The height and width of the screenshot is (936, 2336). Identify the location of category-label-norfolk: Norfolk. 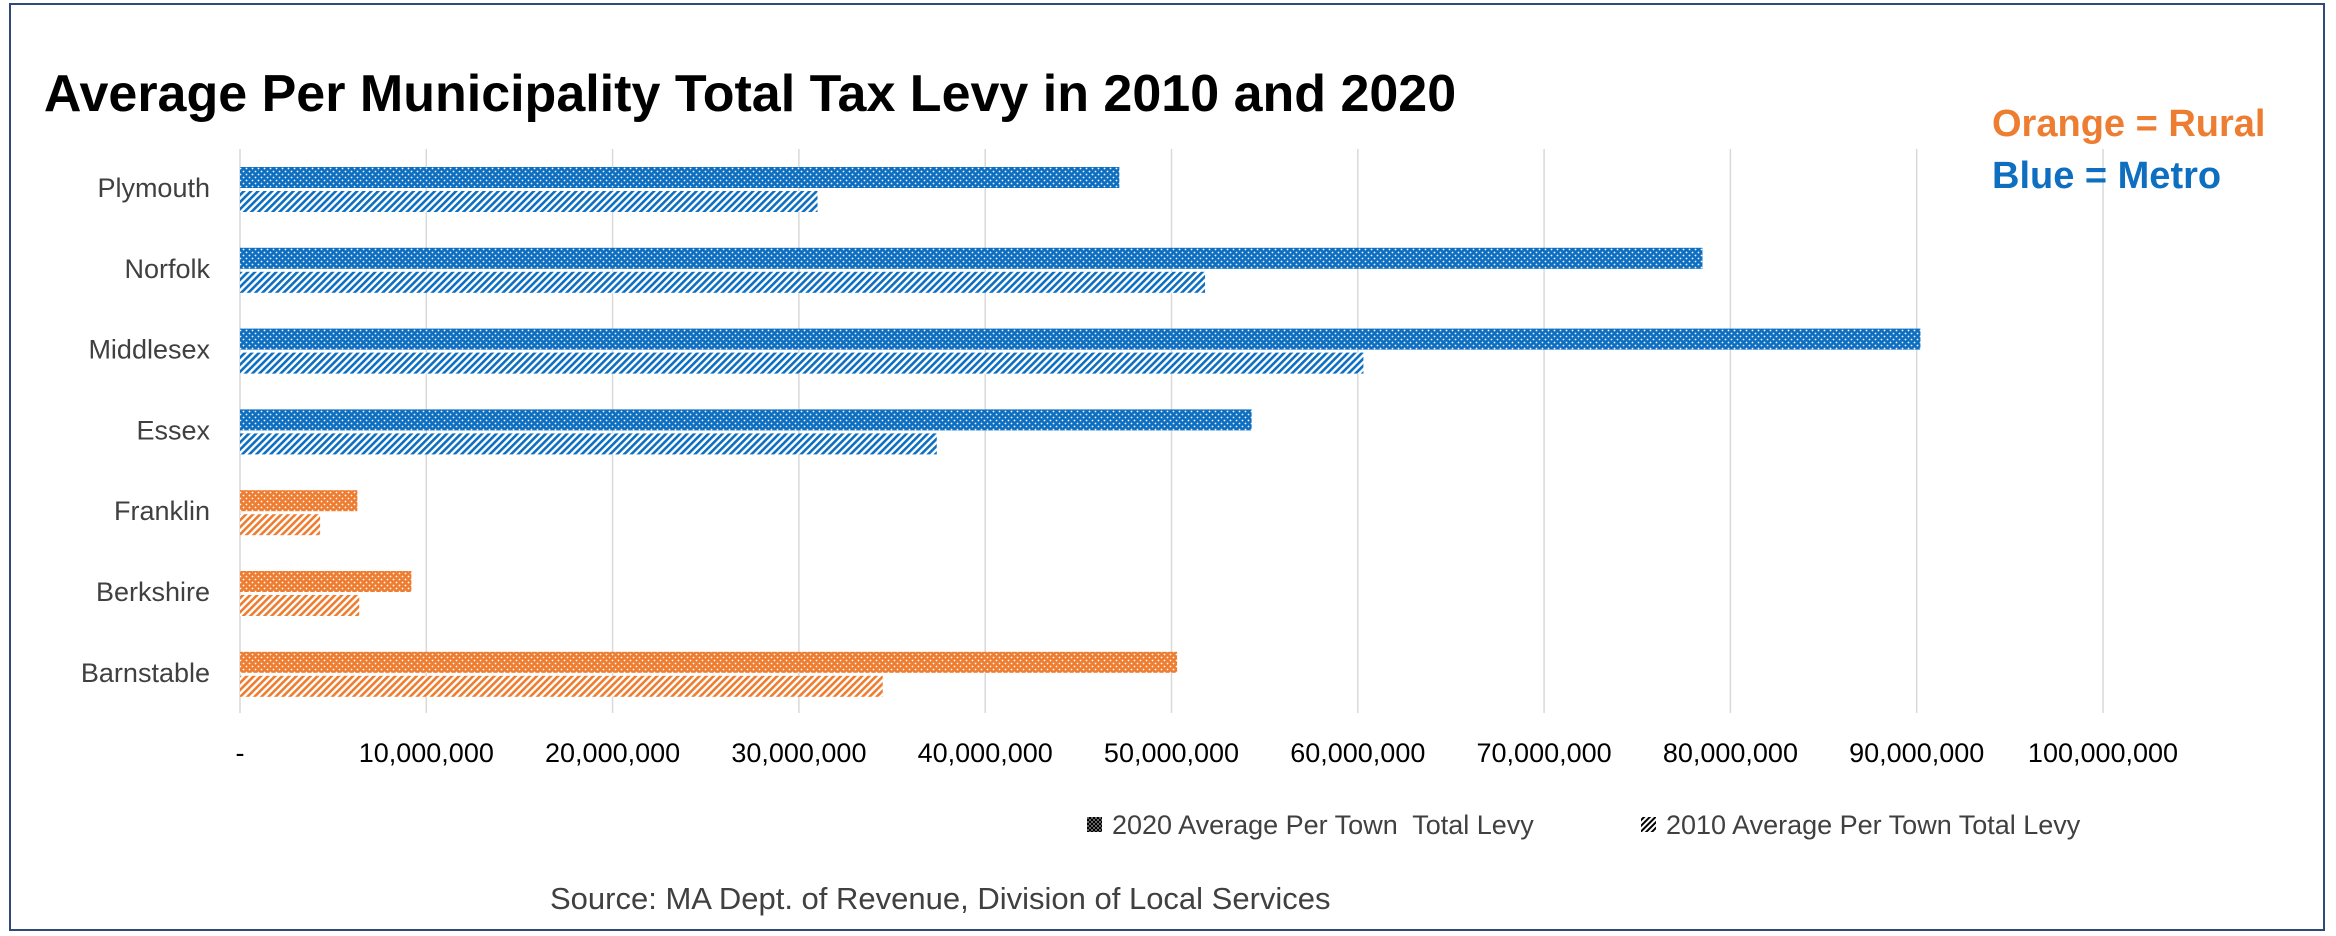
(167, 269).